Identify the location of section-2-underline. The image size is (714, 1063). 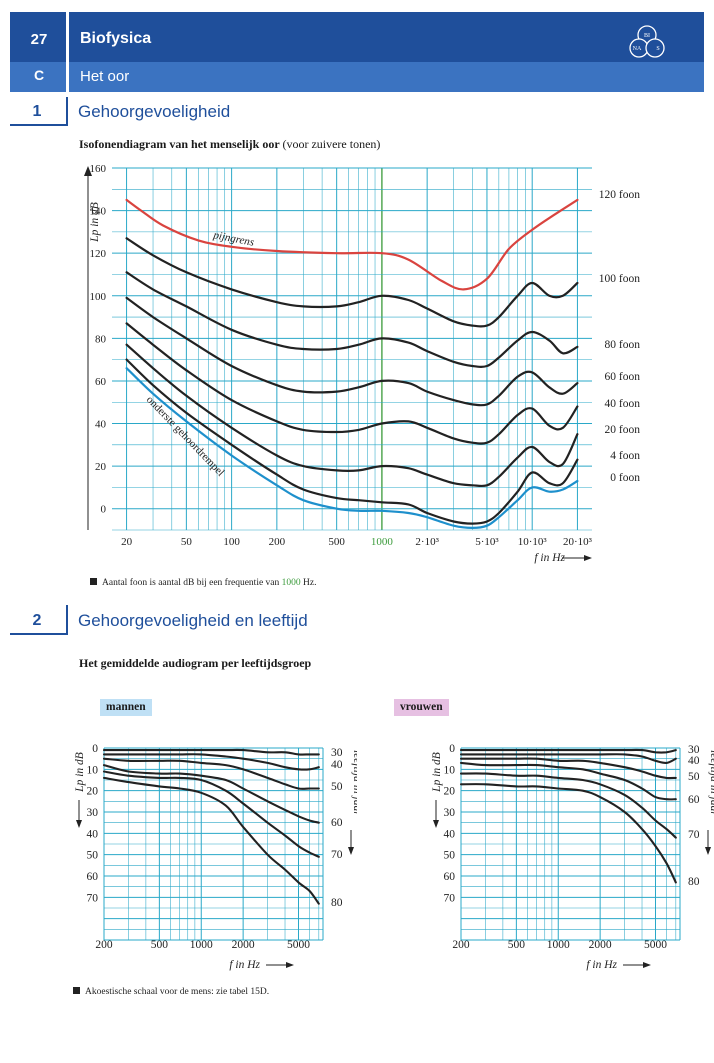
(39, 634).